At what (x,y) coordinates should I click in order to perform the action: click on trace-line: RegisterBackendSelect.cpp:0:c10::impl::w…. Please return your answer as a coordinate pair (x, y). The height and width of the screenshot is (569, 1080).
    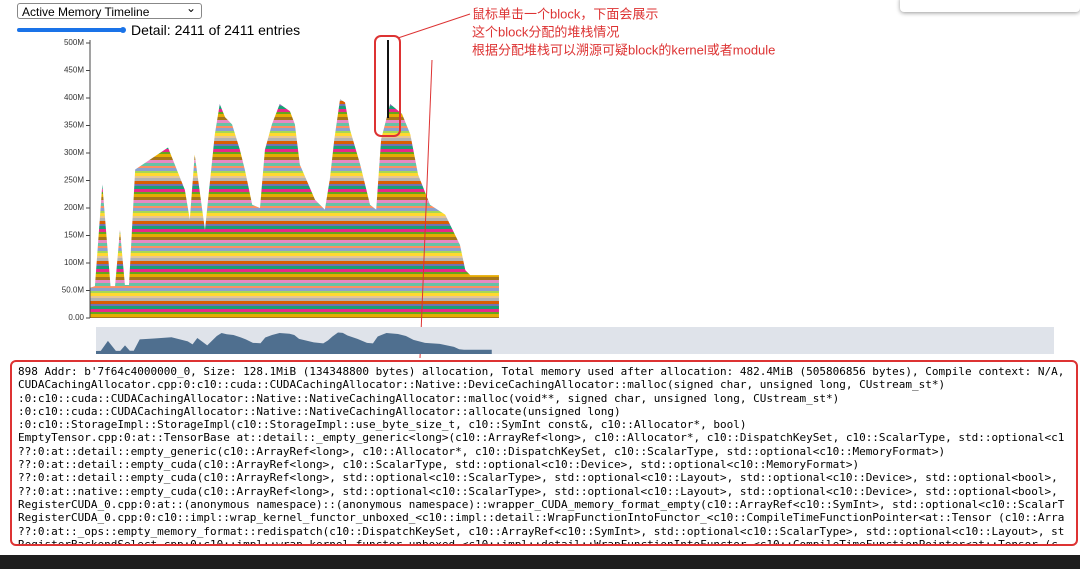
    Looking at the image, I should click on (538, 541).